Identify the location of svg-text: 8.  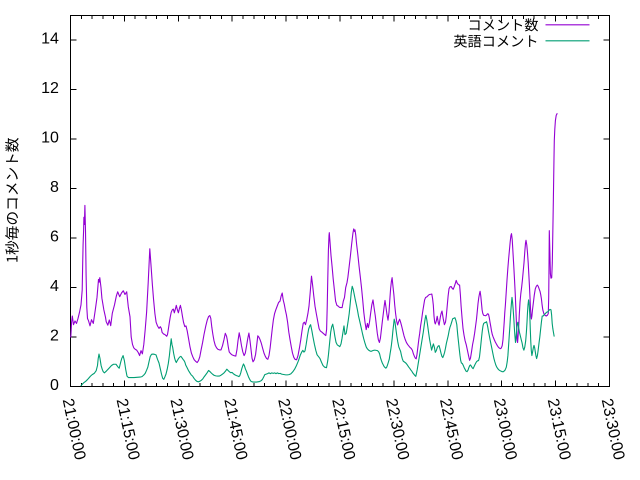
(54, 187).